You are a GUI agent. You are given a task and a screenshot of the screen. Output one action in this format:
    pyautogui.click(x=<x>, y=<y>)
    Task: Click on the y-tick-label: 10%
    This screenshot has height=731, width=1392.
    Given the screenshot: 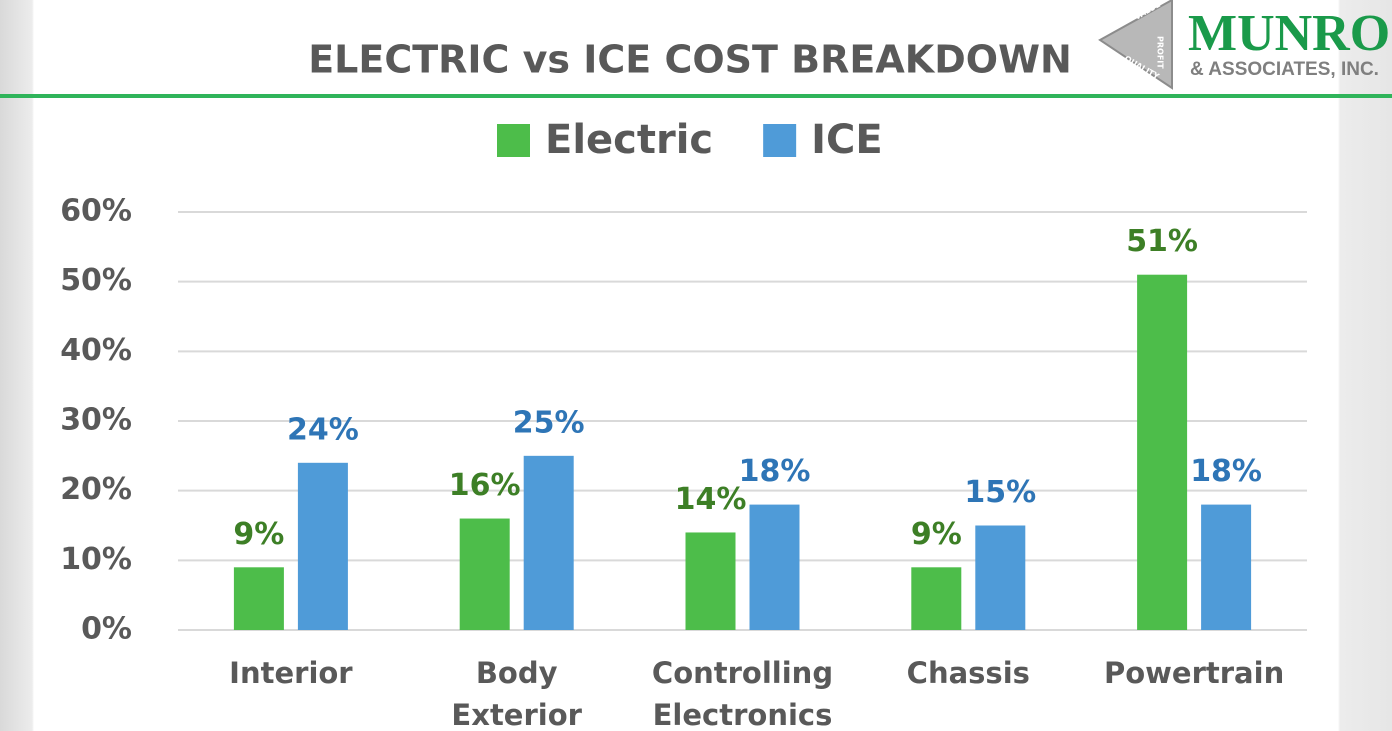 What is the action you would take?
    pyautogui.click(x=96, y=559)
    